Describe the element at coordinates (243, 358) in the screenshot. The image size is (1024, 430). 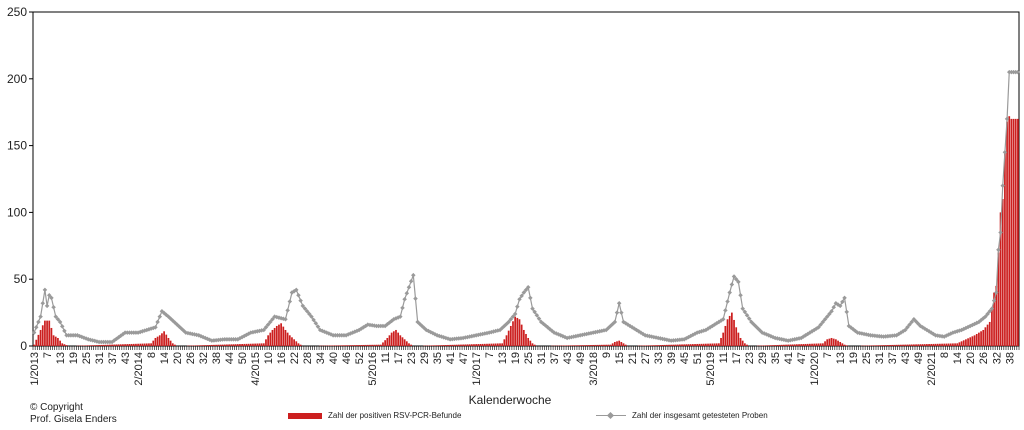
I see `x-tick-label: 50` at that location.